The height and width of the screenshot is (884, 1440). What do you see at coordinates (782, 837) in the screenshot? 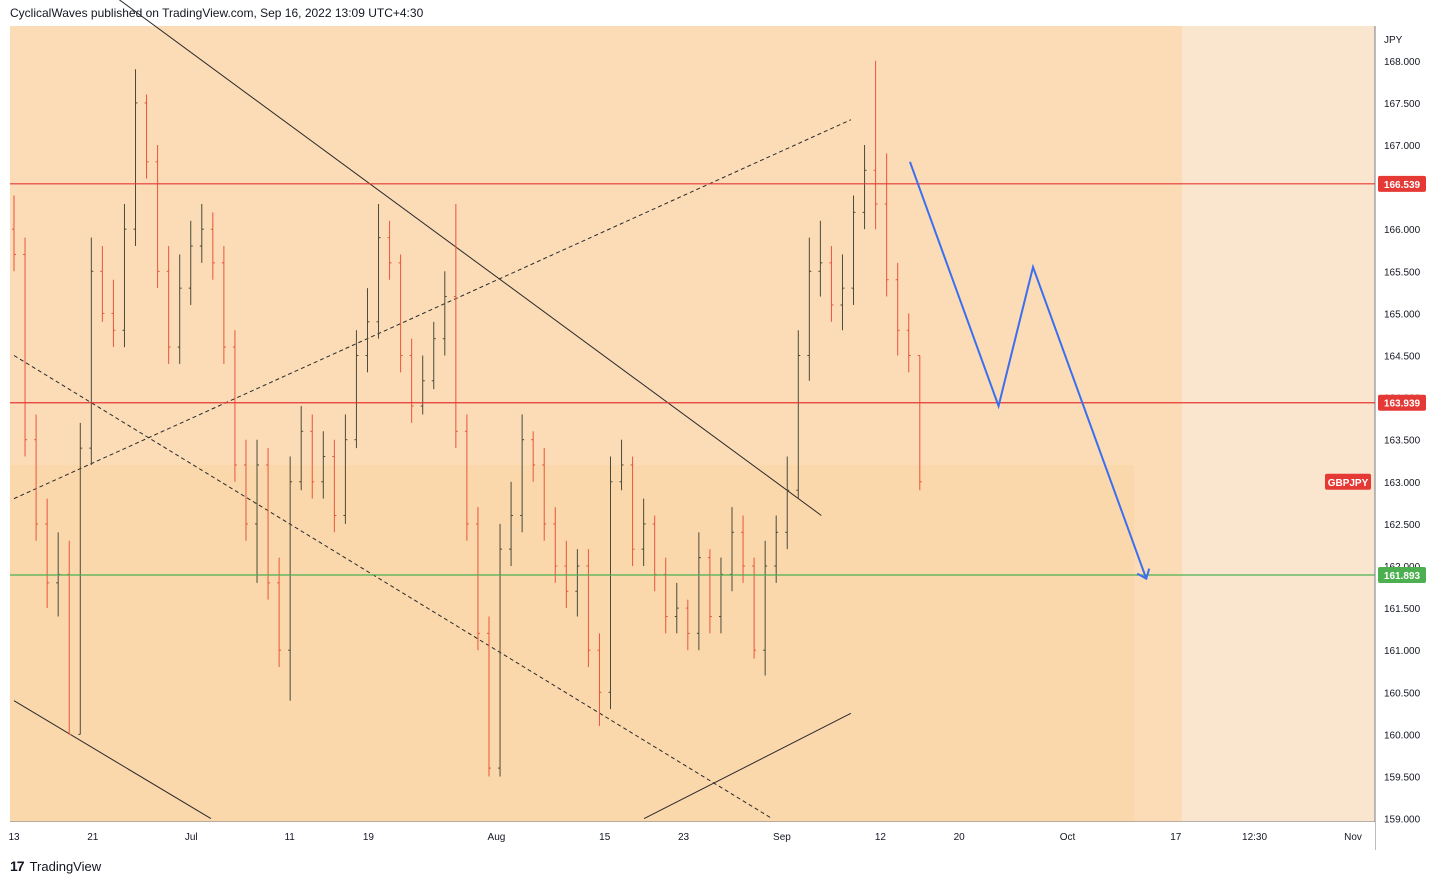
I see `x-tick-label: Sep` at bounding box center [782, 837].